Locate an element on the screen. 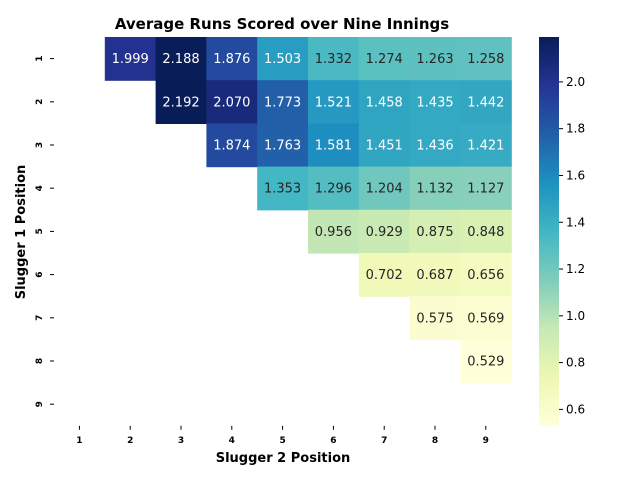 This screenshot has height=480, width=640. y-axis-ticks: 1 2 3 4 5 6 7 8 9 is located at coordinates (44, 231).